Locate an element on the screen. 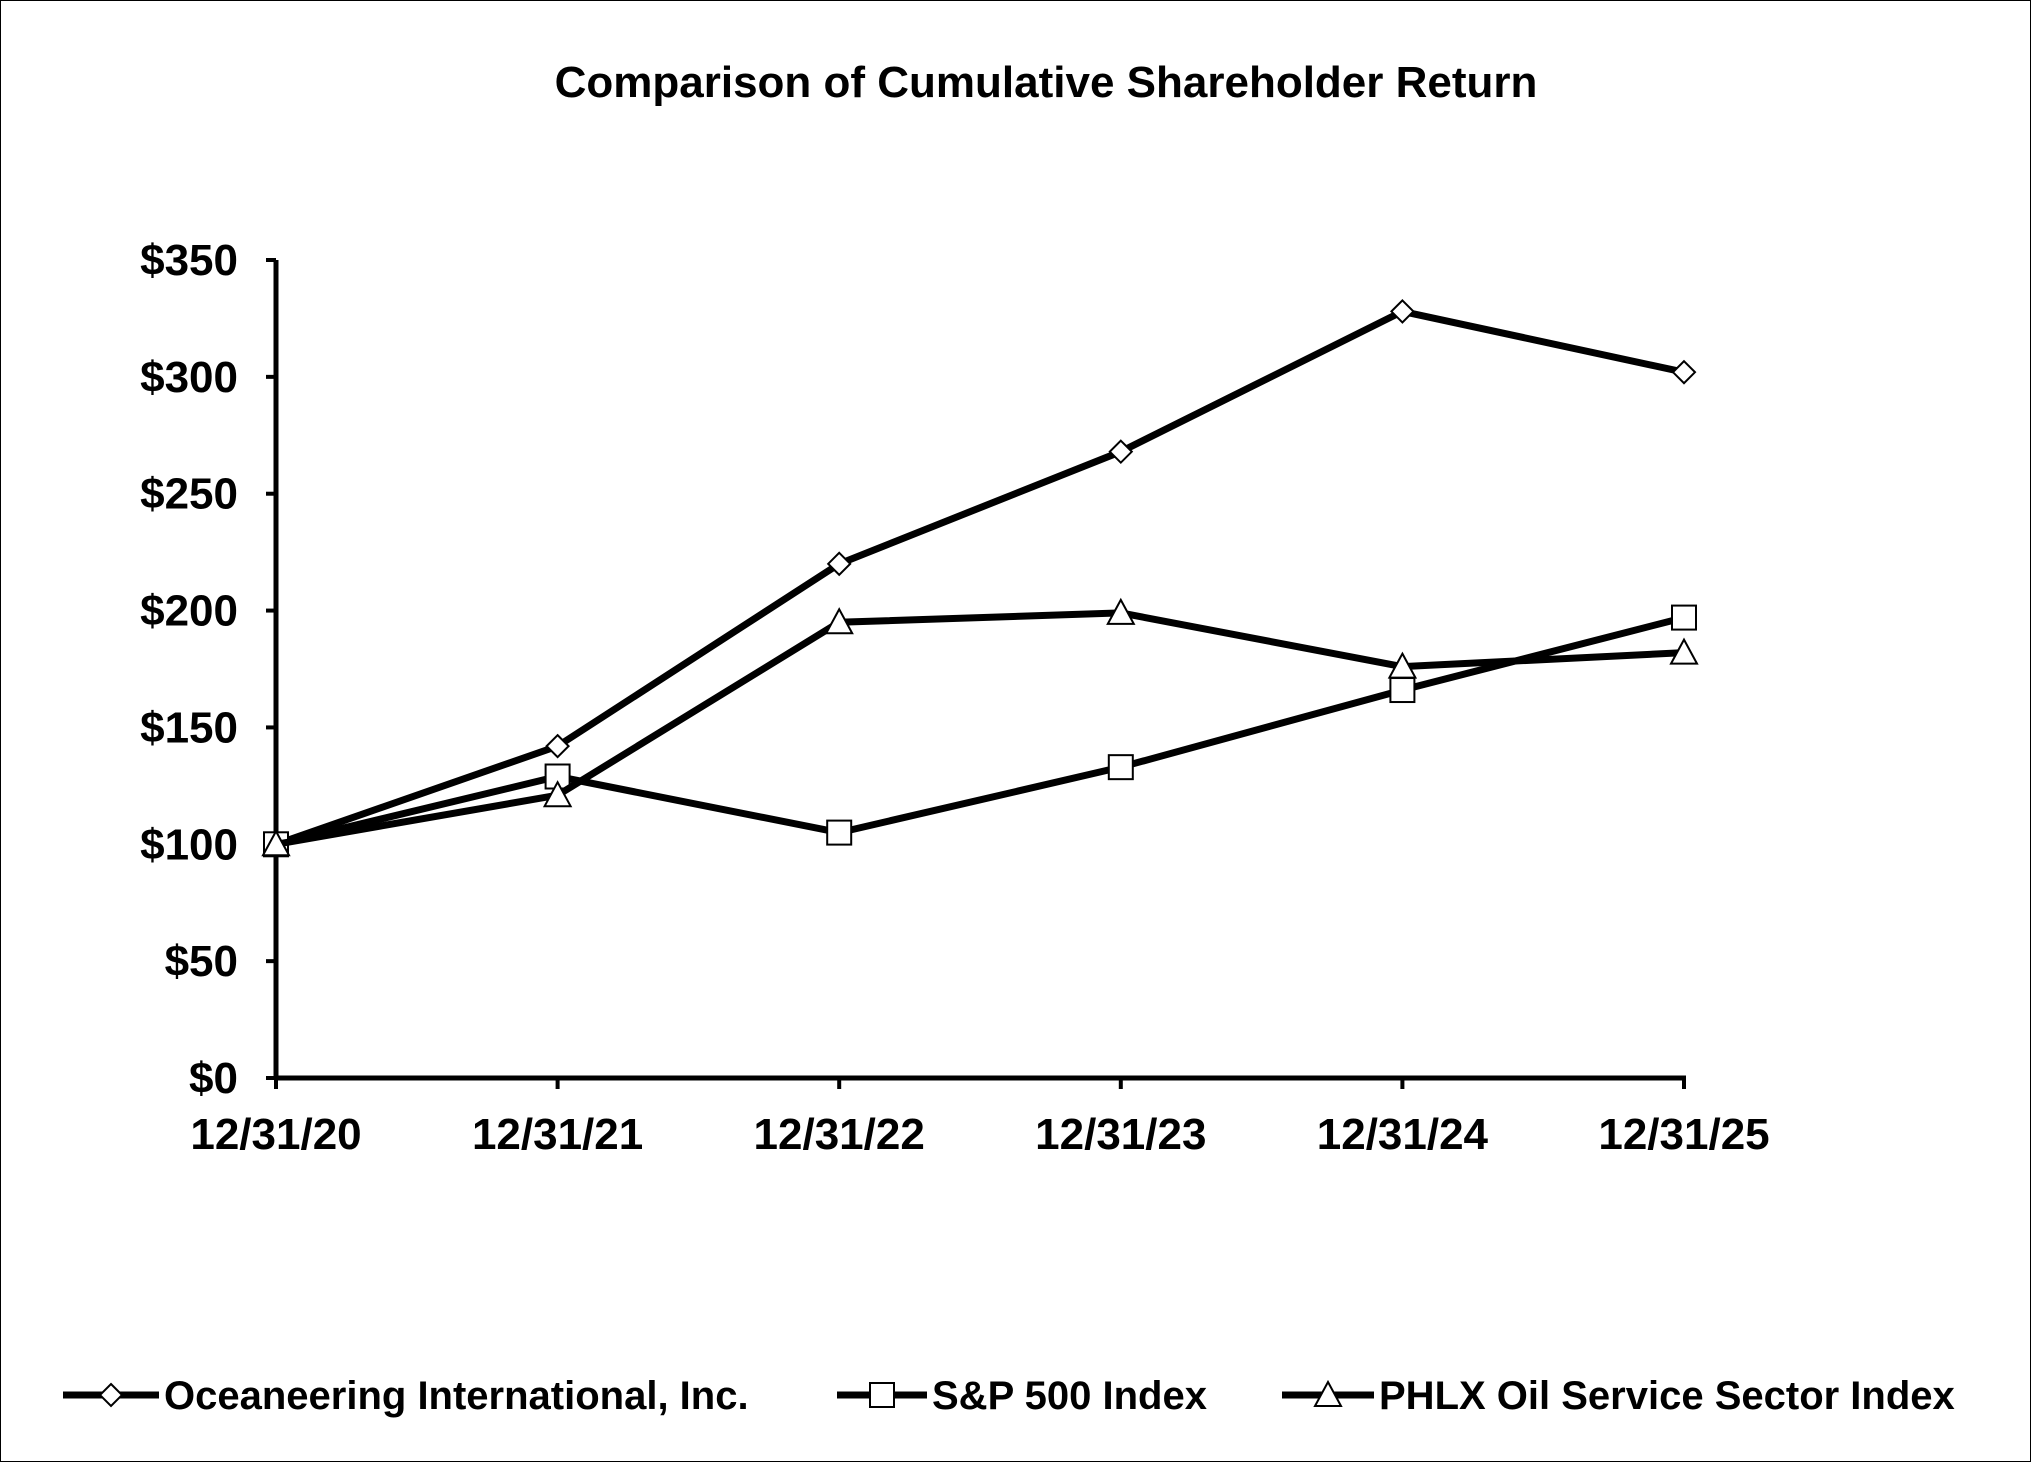 This screenshot has height=1463, width=2031. series-triangle is located at coordinates (980, 727).